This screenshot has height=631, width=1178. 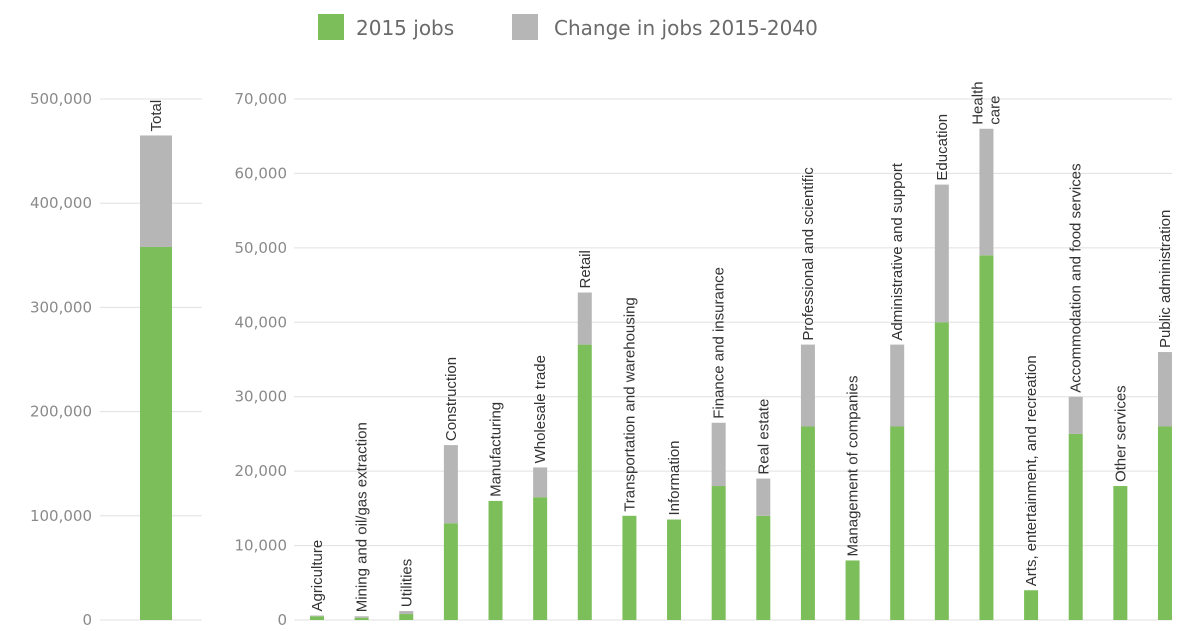 I want to click on bar-agriculture-jobs-2015, so click(x=317, y=618).